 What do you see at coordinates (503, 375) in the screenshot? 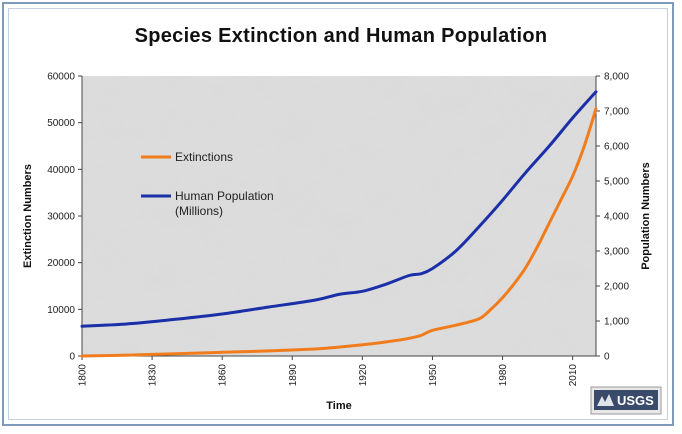
I see `x-tick-label: 1980` at bounding box center [503, 375].